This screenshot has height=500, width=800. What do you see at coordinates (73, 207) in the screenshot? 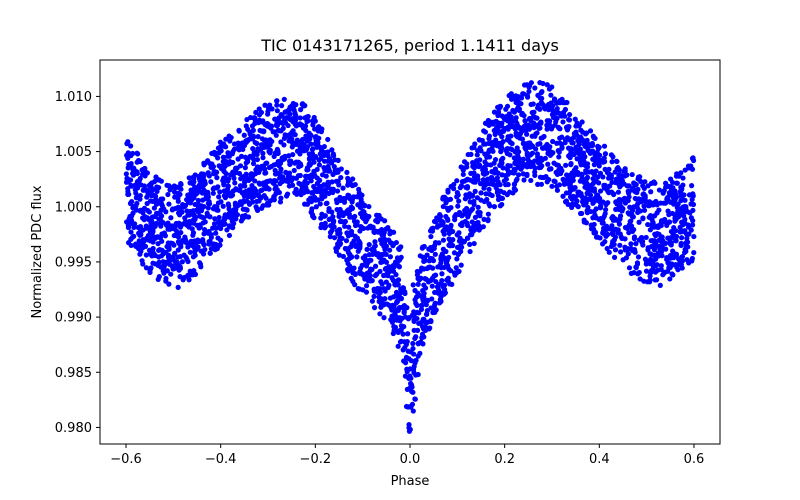
I see `y-tick-label: 1.000` at bounding box center [73, 207].